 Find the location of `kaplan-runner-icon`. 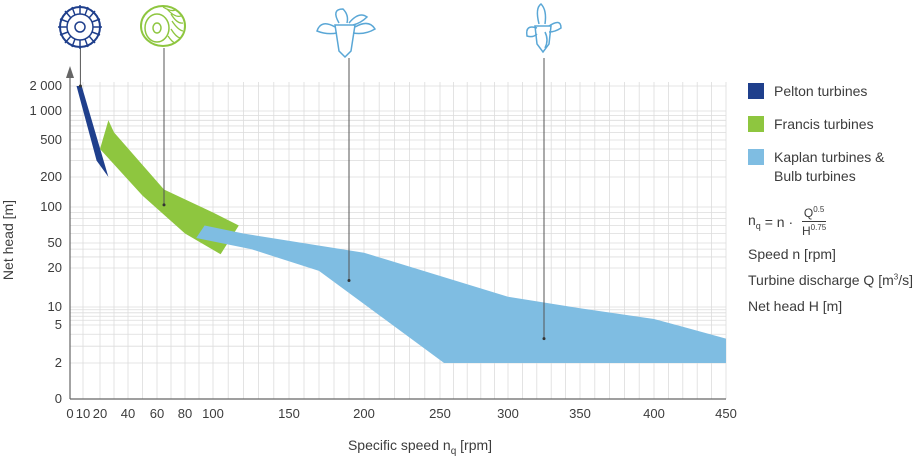

kaplan-runner-icon is located at coordinates (346, 33).